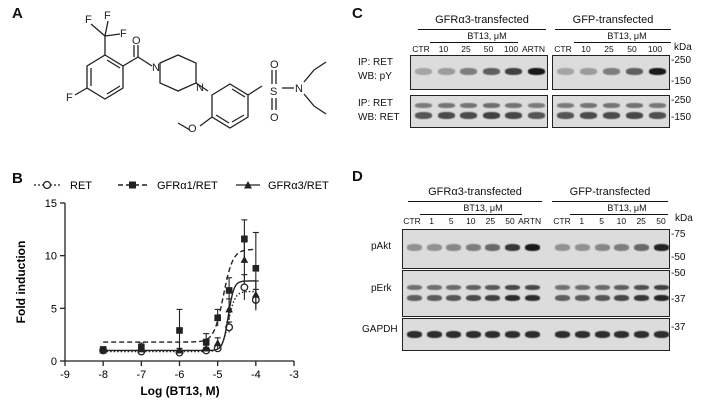 The width and height of the screenshot is (702, 402). Describe the element at coordinates (684, 218) in the screenshot. I see `kda-header: kDa` at that location.